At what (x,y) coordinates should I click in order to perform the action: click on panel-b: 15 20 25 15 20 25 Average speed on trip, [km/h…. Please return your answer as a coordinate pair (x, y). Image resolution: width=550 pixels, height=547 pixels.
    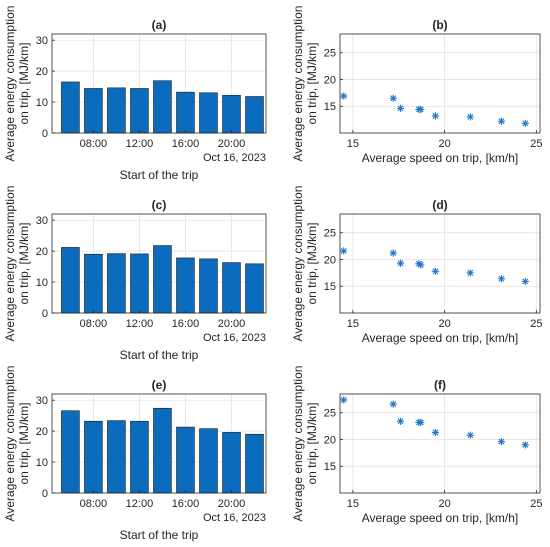
    Looking at the image, I should click on (416, 85).